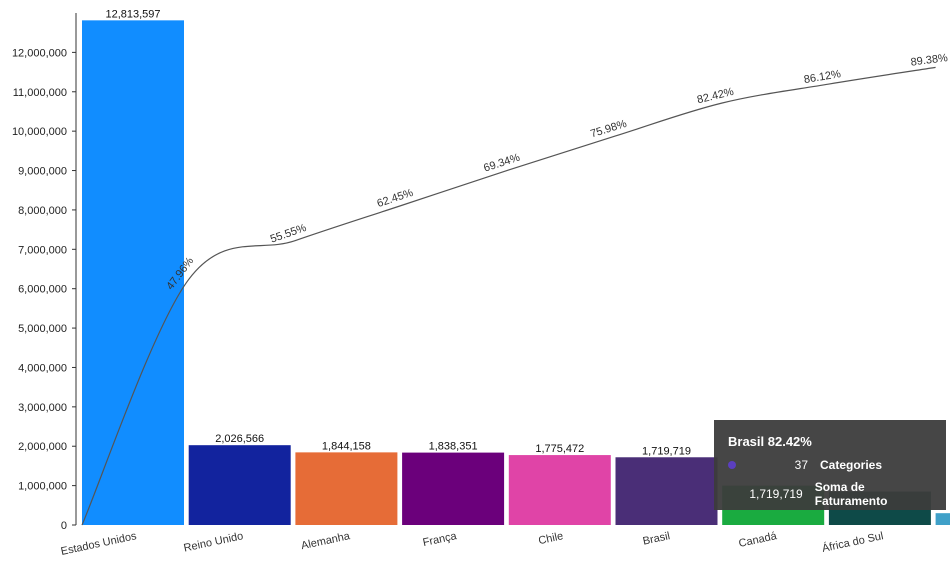 This screenshot has height=565, width=950. What do you see at coordinates (64, 526) in the screenshot?
I see `y-tick-label: 0` at bounding box center [64, 526].